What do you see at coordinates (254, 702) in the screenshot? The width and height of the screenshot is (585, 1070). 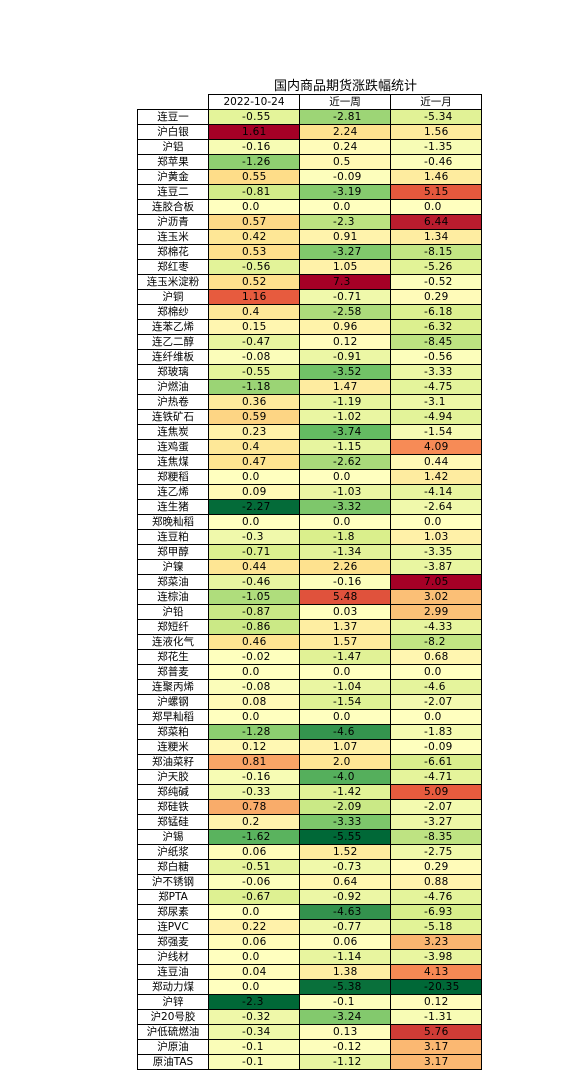 I see `heatmap-cell: 0.08` at bounding box center [254, 702].